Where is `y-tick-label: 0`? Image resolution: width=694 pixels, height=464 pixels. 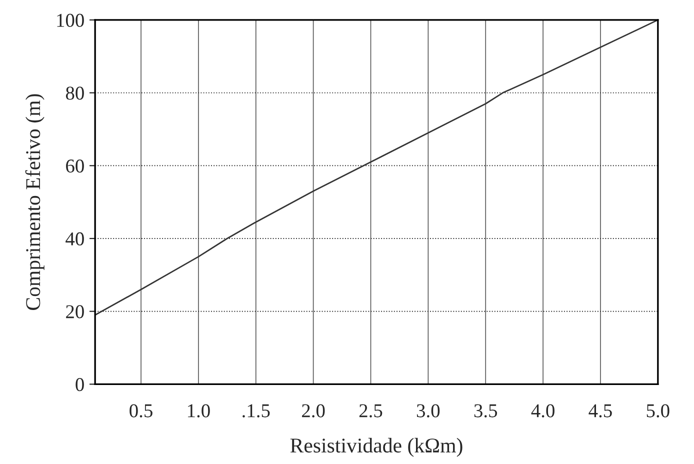
y-tick-label: 0 is located at coordinates (80, 385).